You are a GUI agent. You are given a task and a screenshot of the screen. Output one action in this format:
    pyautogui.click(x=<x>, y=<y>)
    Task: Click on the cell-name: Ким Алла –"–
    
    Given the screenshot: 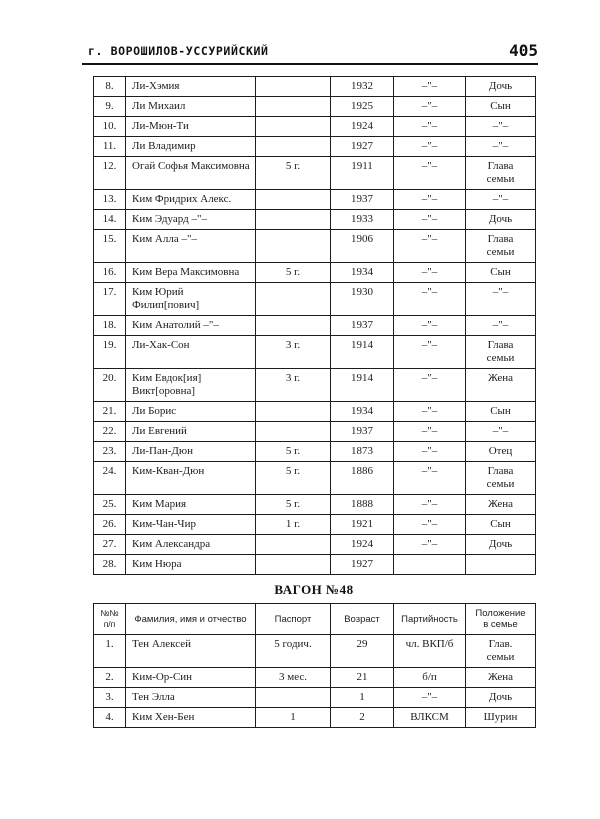 What is the action you would take?
    pyautogui.click(x=190, y=246)
    